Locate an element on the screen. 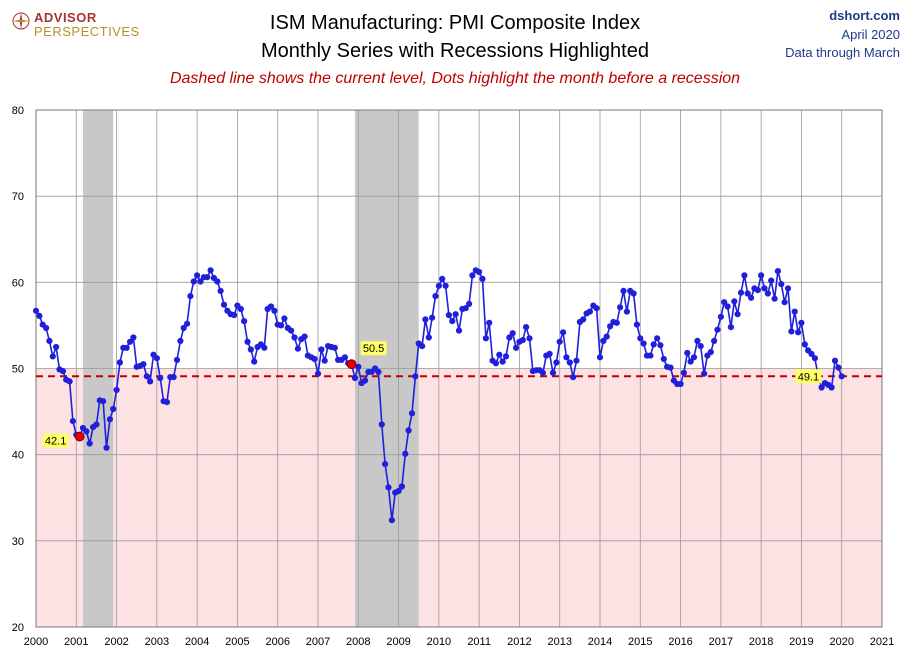  source-note: Data through March is located at coordinates (842, 52).